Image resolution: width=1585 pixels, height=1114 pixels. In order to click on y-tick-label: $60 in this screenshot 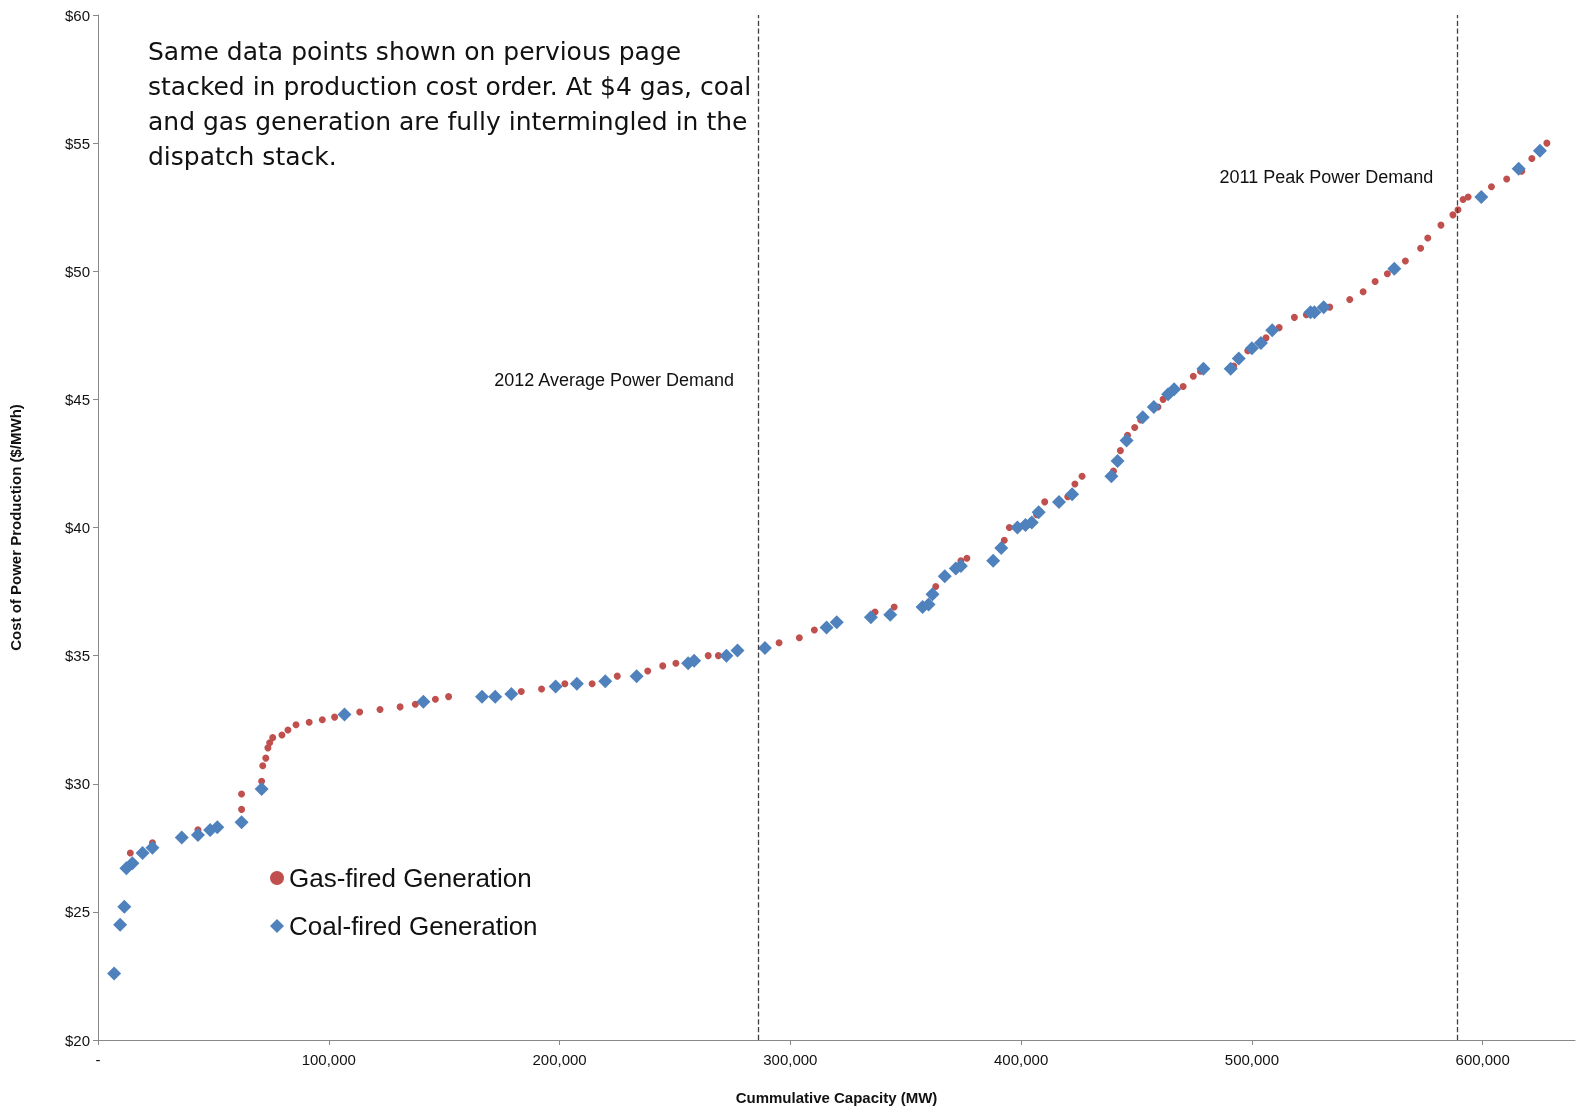, I will do `click(77, 15)`.